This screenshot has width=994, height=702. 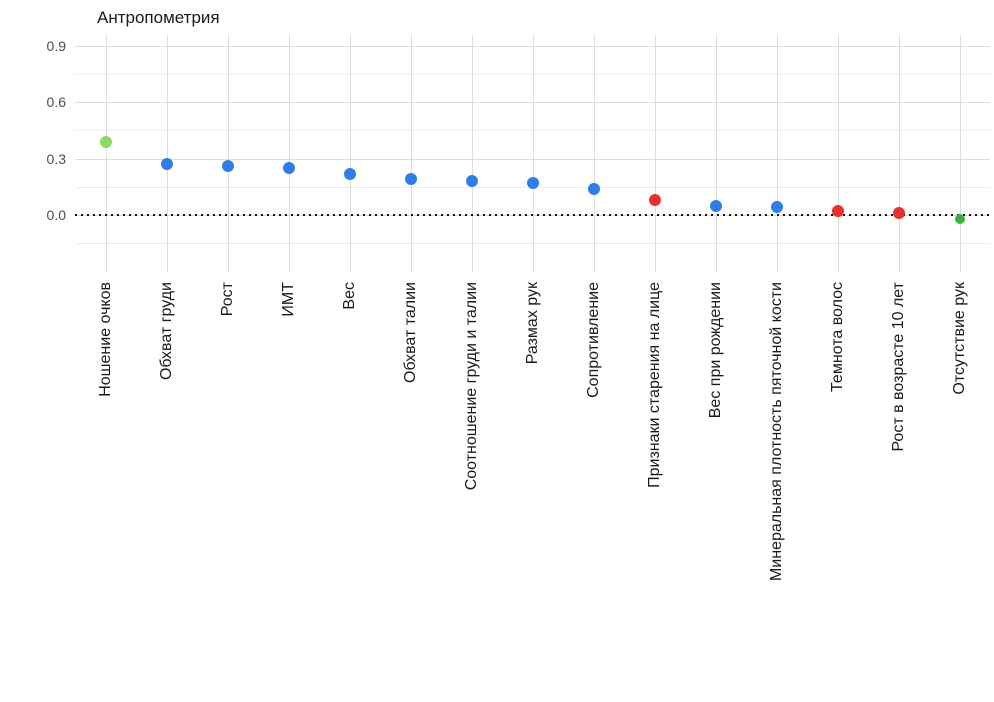 What do you see at coordinates (227, 299) in the screenshot?
I see `x-axis-label: Рост` at bounding box center [227, 299].